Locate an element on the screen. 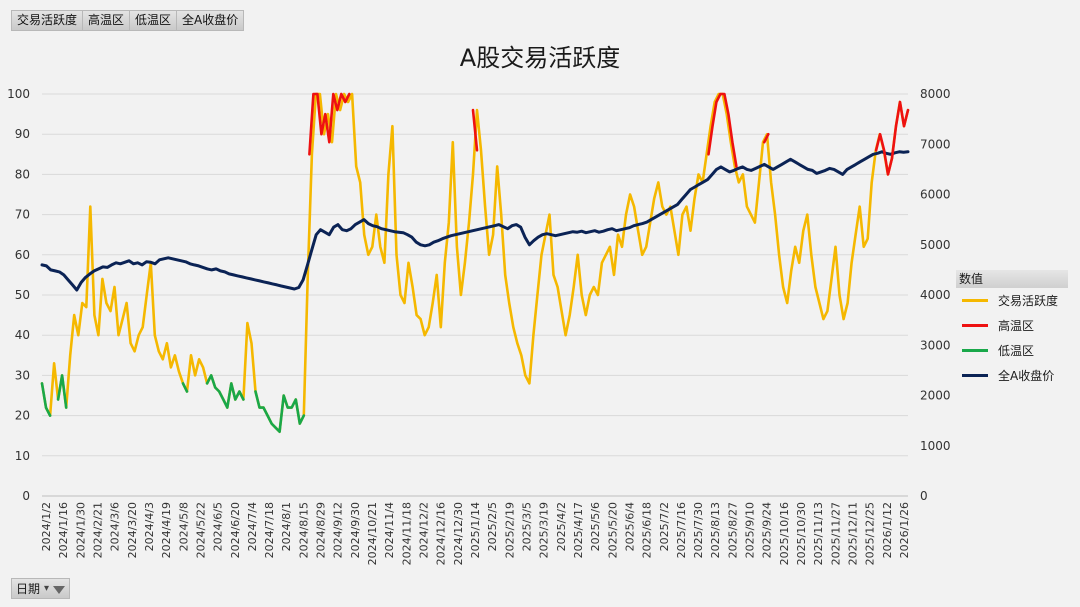 The height and width of the screenshot is (607, 1080). x-tick-label: 2024/8/1 is located at coordinates (286, 526).